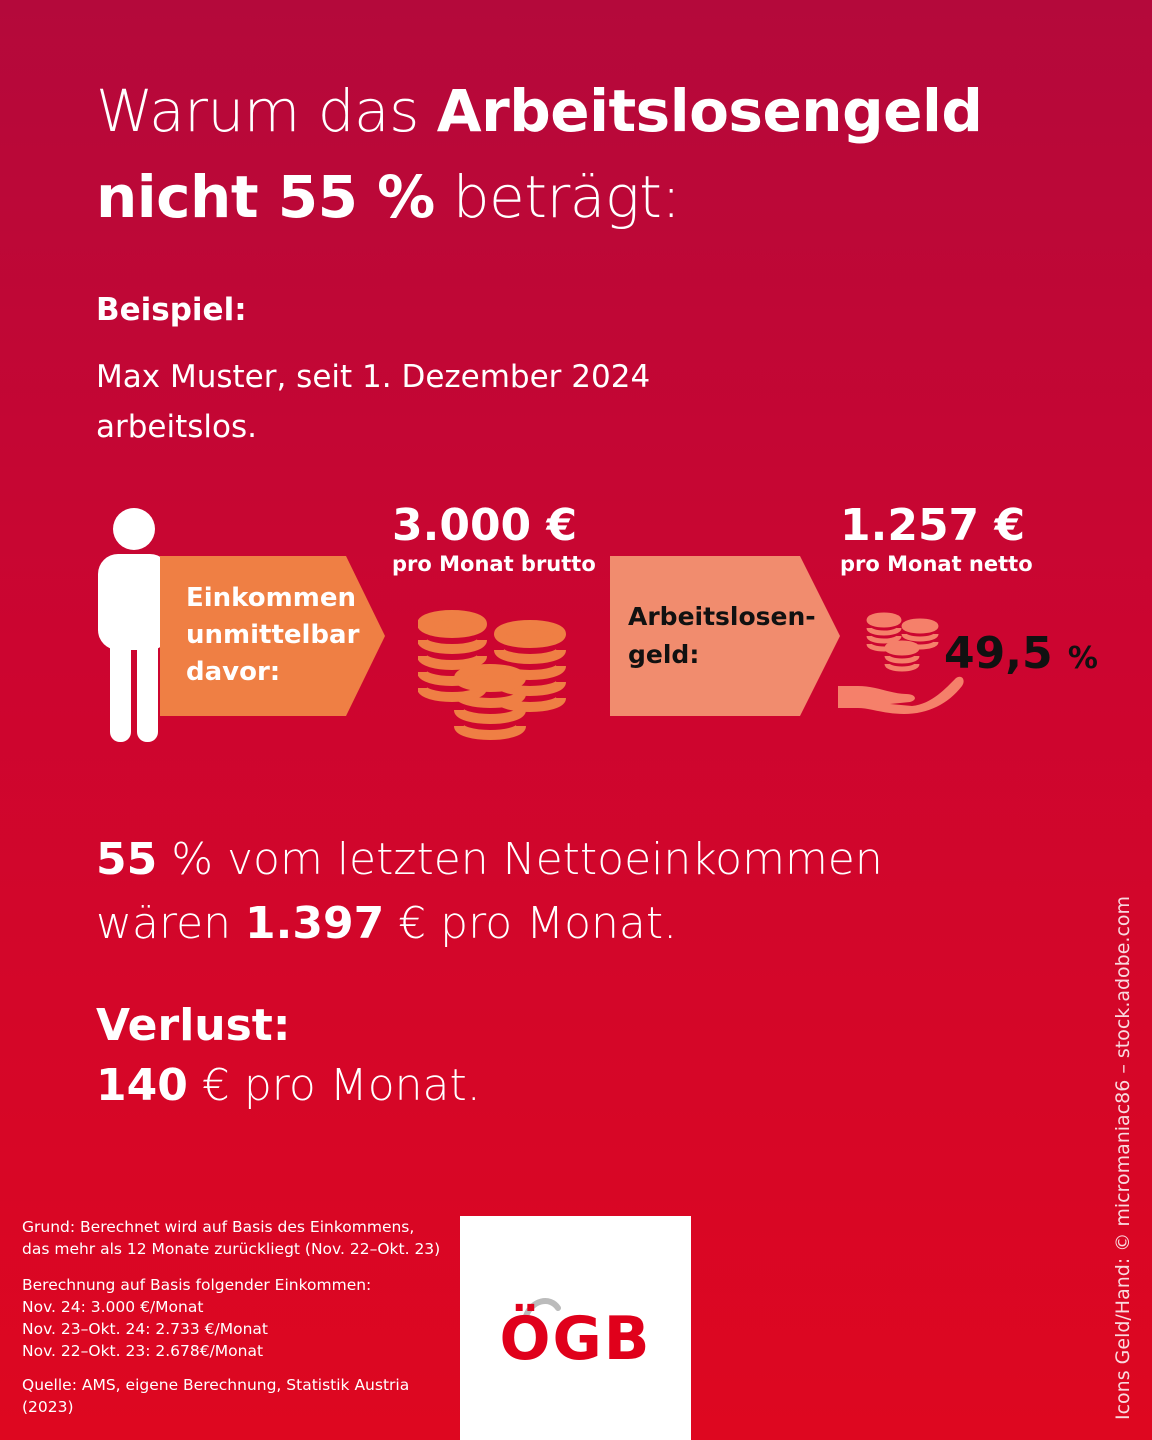  I want to click on oegb-logo: ÖGB, so click(575, 1328).